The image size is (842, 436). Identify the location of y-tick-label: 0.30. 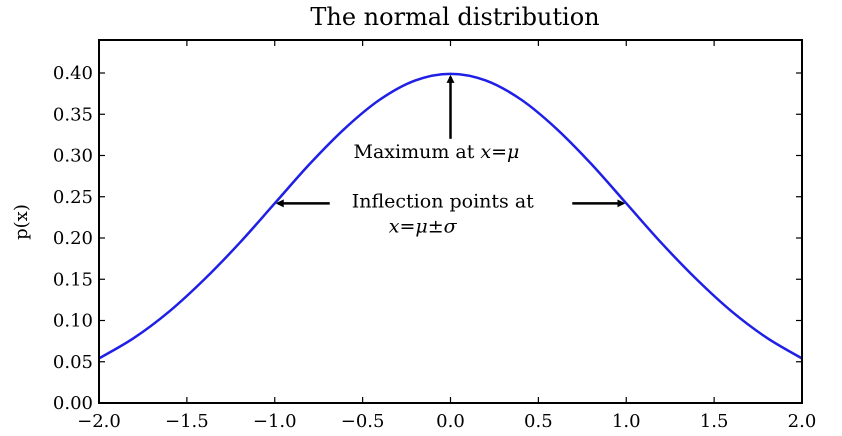
(73, 156).